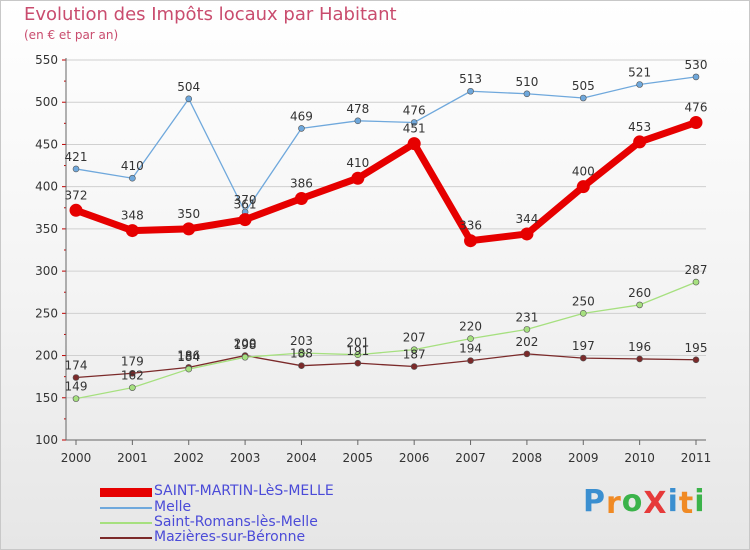 The image size is (750, 550). Describe the element at coordinates (583, 346) in the screenshot. I see `data-label: 197` at that location.